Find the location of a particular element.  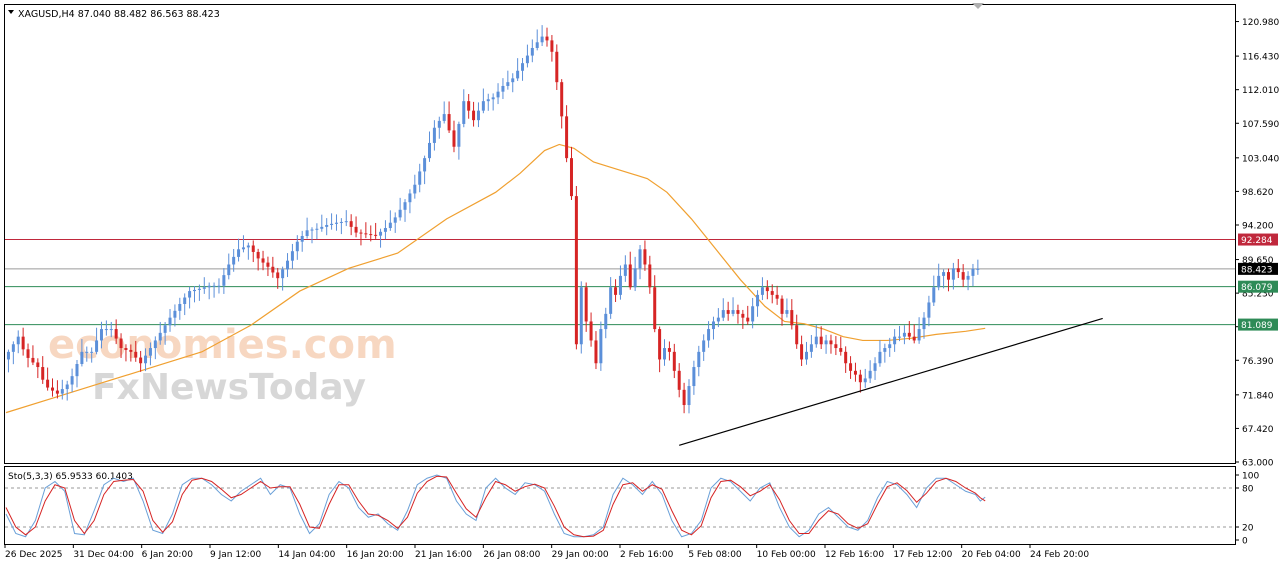

stoch-signal-line is located at coordinates (495, 506).